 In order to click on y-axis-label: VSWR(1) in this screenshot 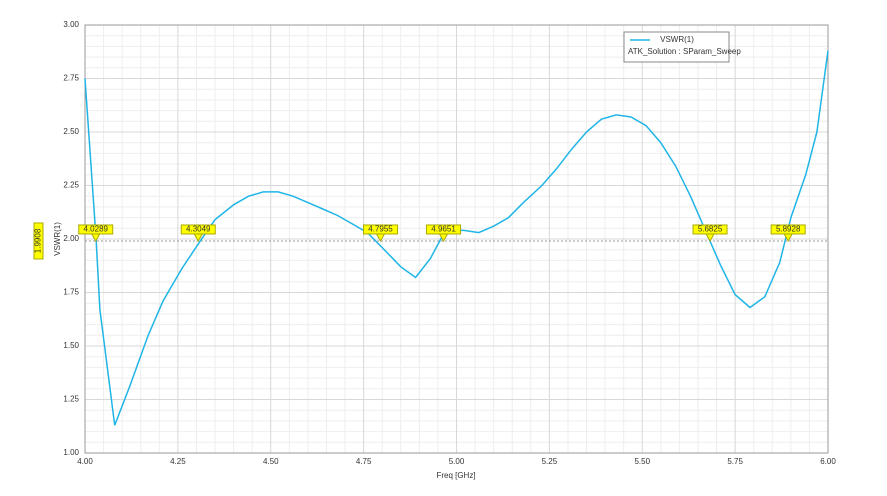, I will do `click(57, 239)`.